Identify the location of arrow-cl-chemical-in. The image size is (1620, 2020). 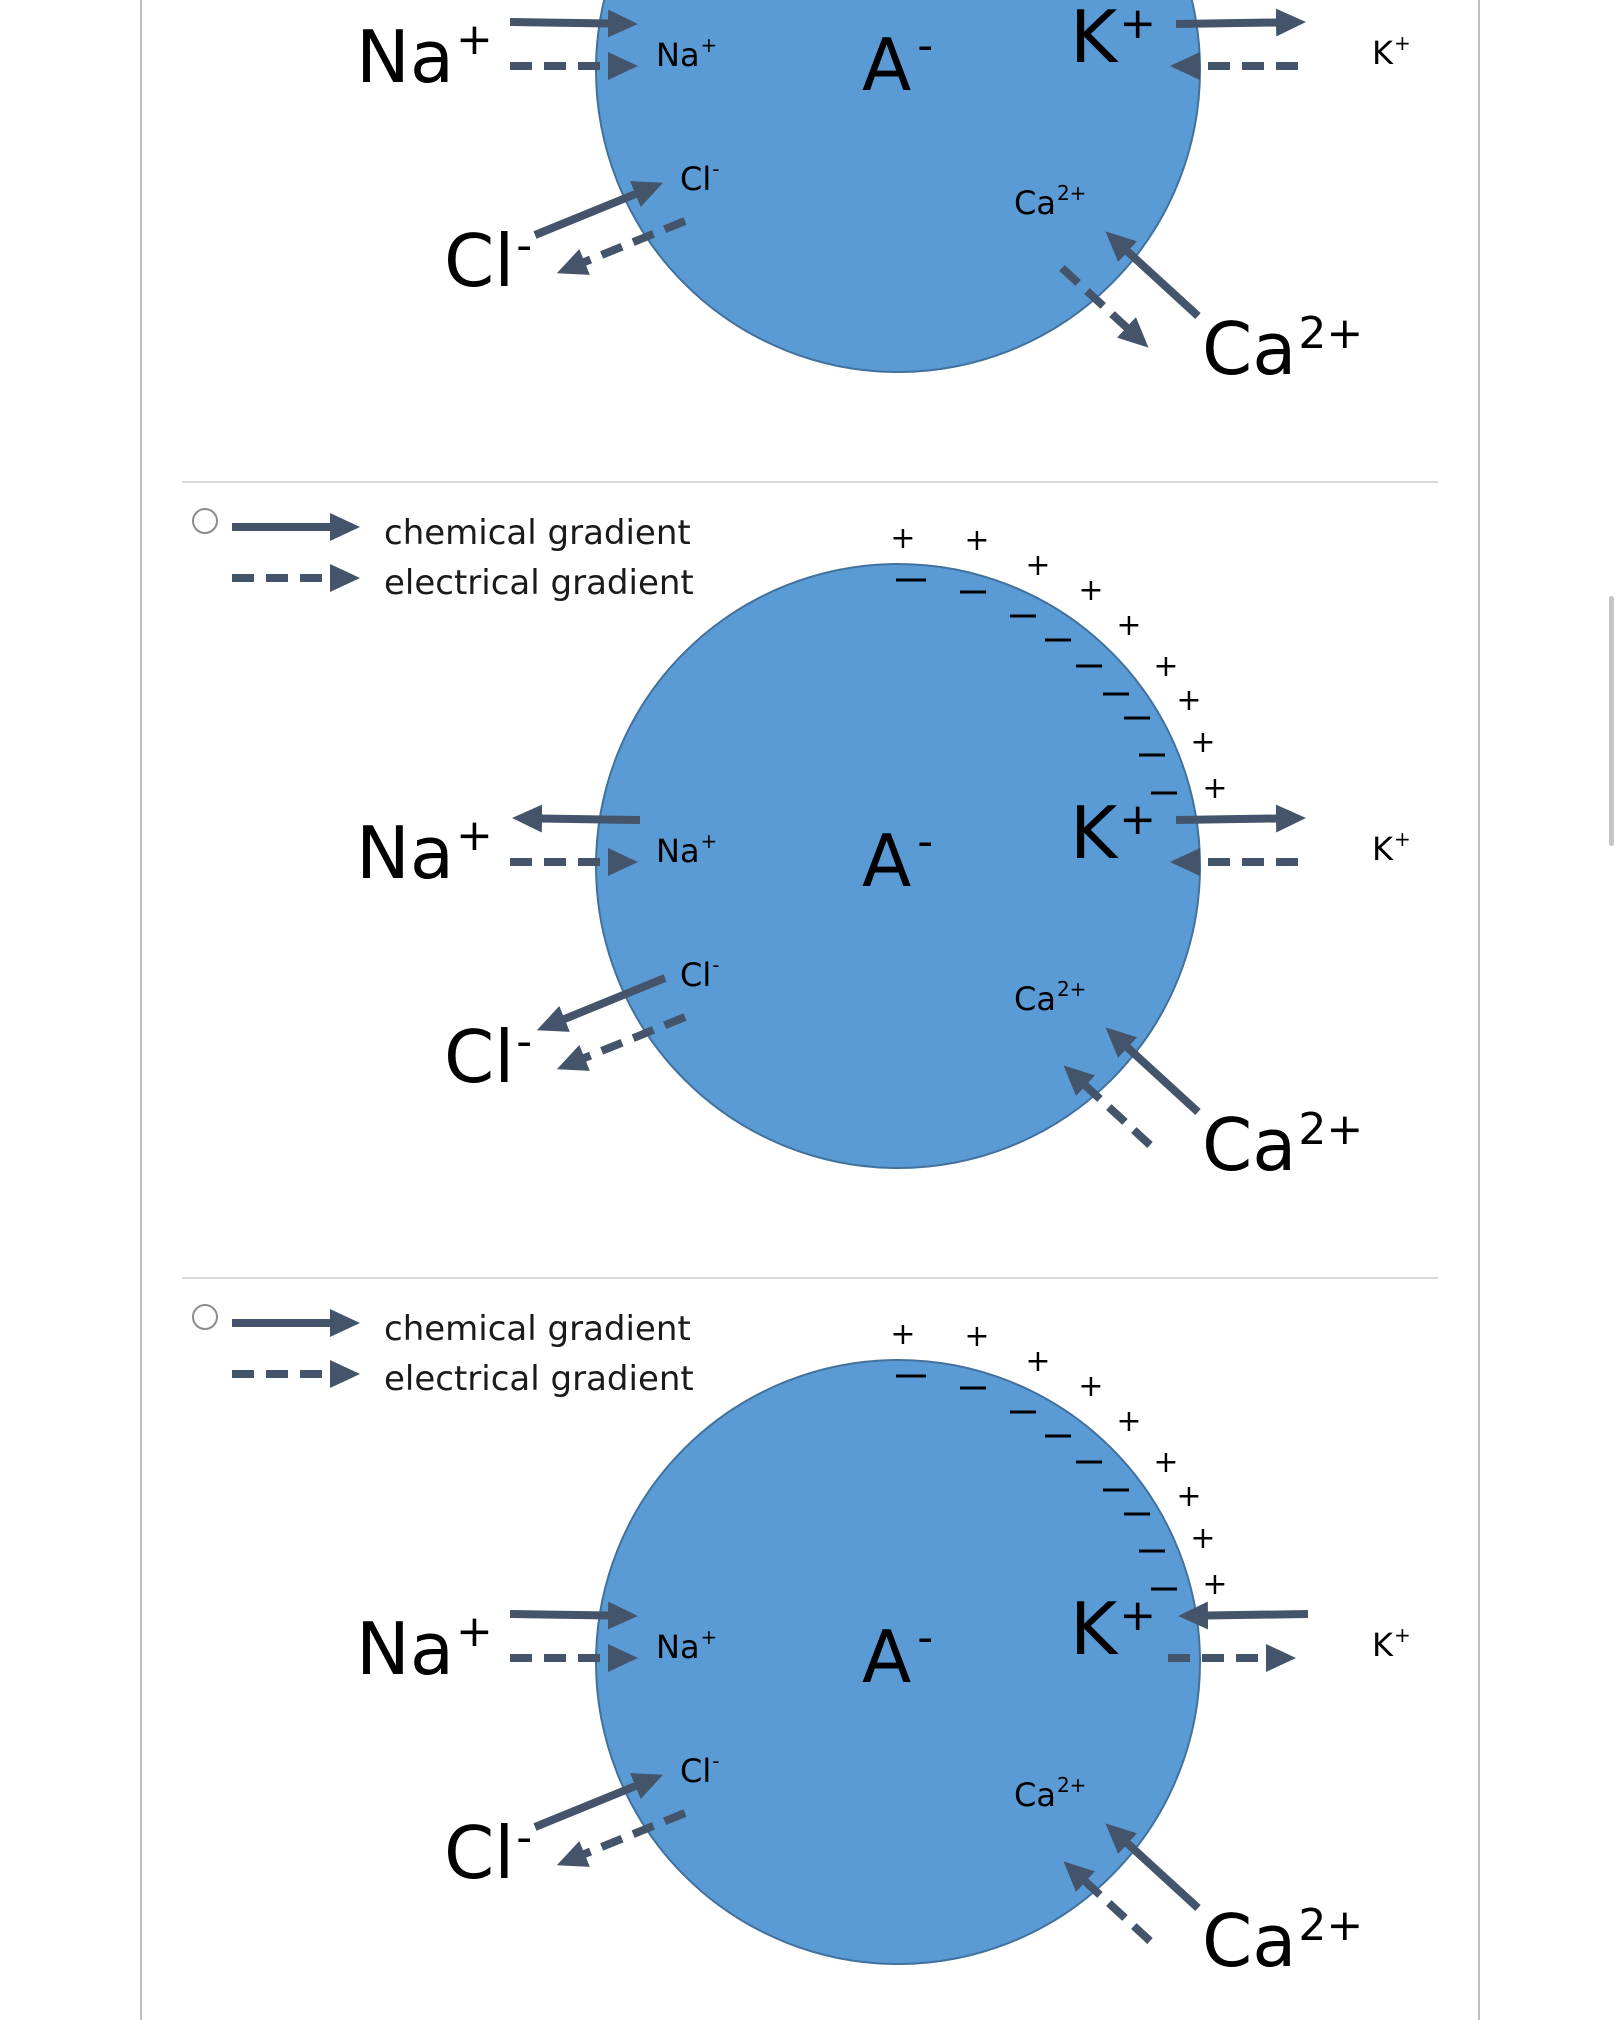
(598, 210).